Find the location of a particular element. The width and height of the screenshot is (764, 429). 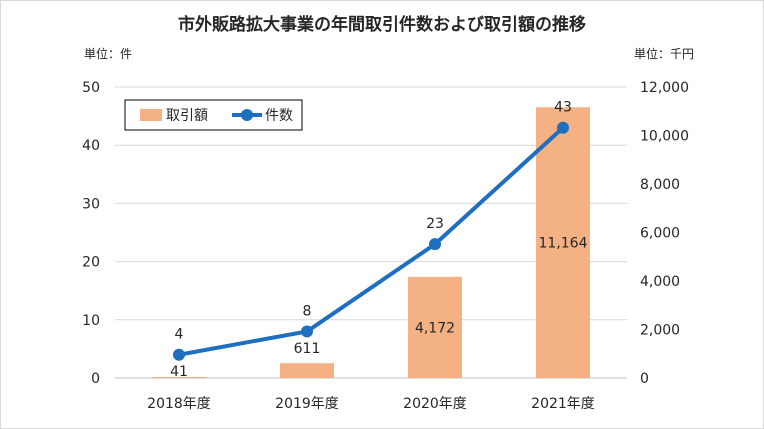

line-data-label: 8 is located at coordinates (307, 311).